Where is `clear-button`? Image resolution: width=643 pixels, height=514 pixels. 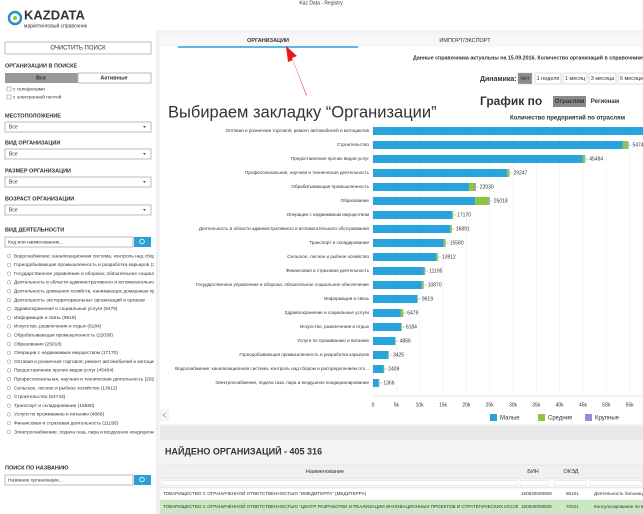 clear-button is located at coordinates (78, 48).